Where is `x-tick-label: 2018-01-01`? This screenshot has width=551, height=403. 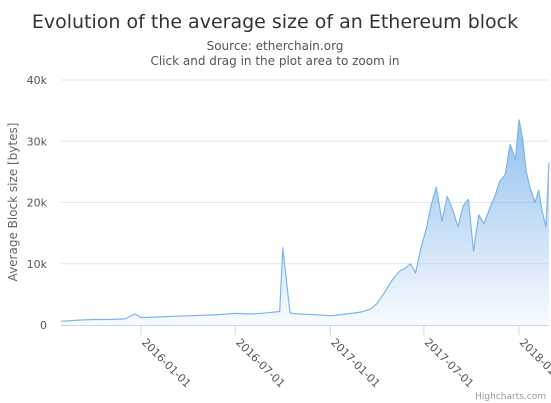
x-tick-label: 2018-01-01 is located at coordinates (534, 363).